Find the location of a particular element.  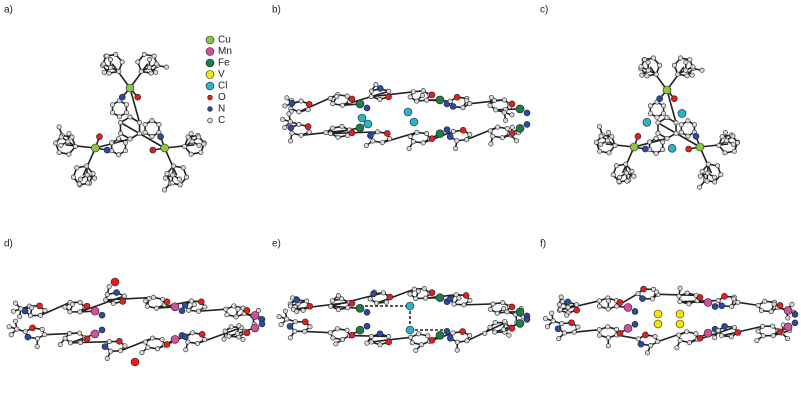

legend-label: Mn is located at coordinates (225, 51).